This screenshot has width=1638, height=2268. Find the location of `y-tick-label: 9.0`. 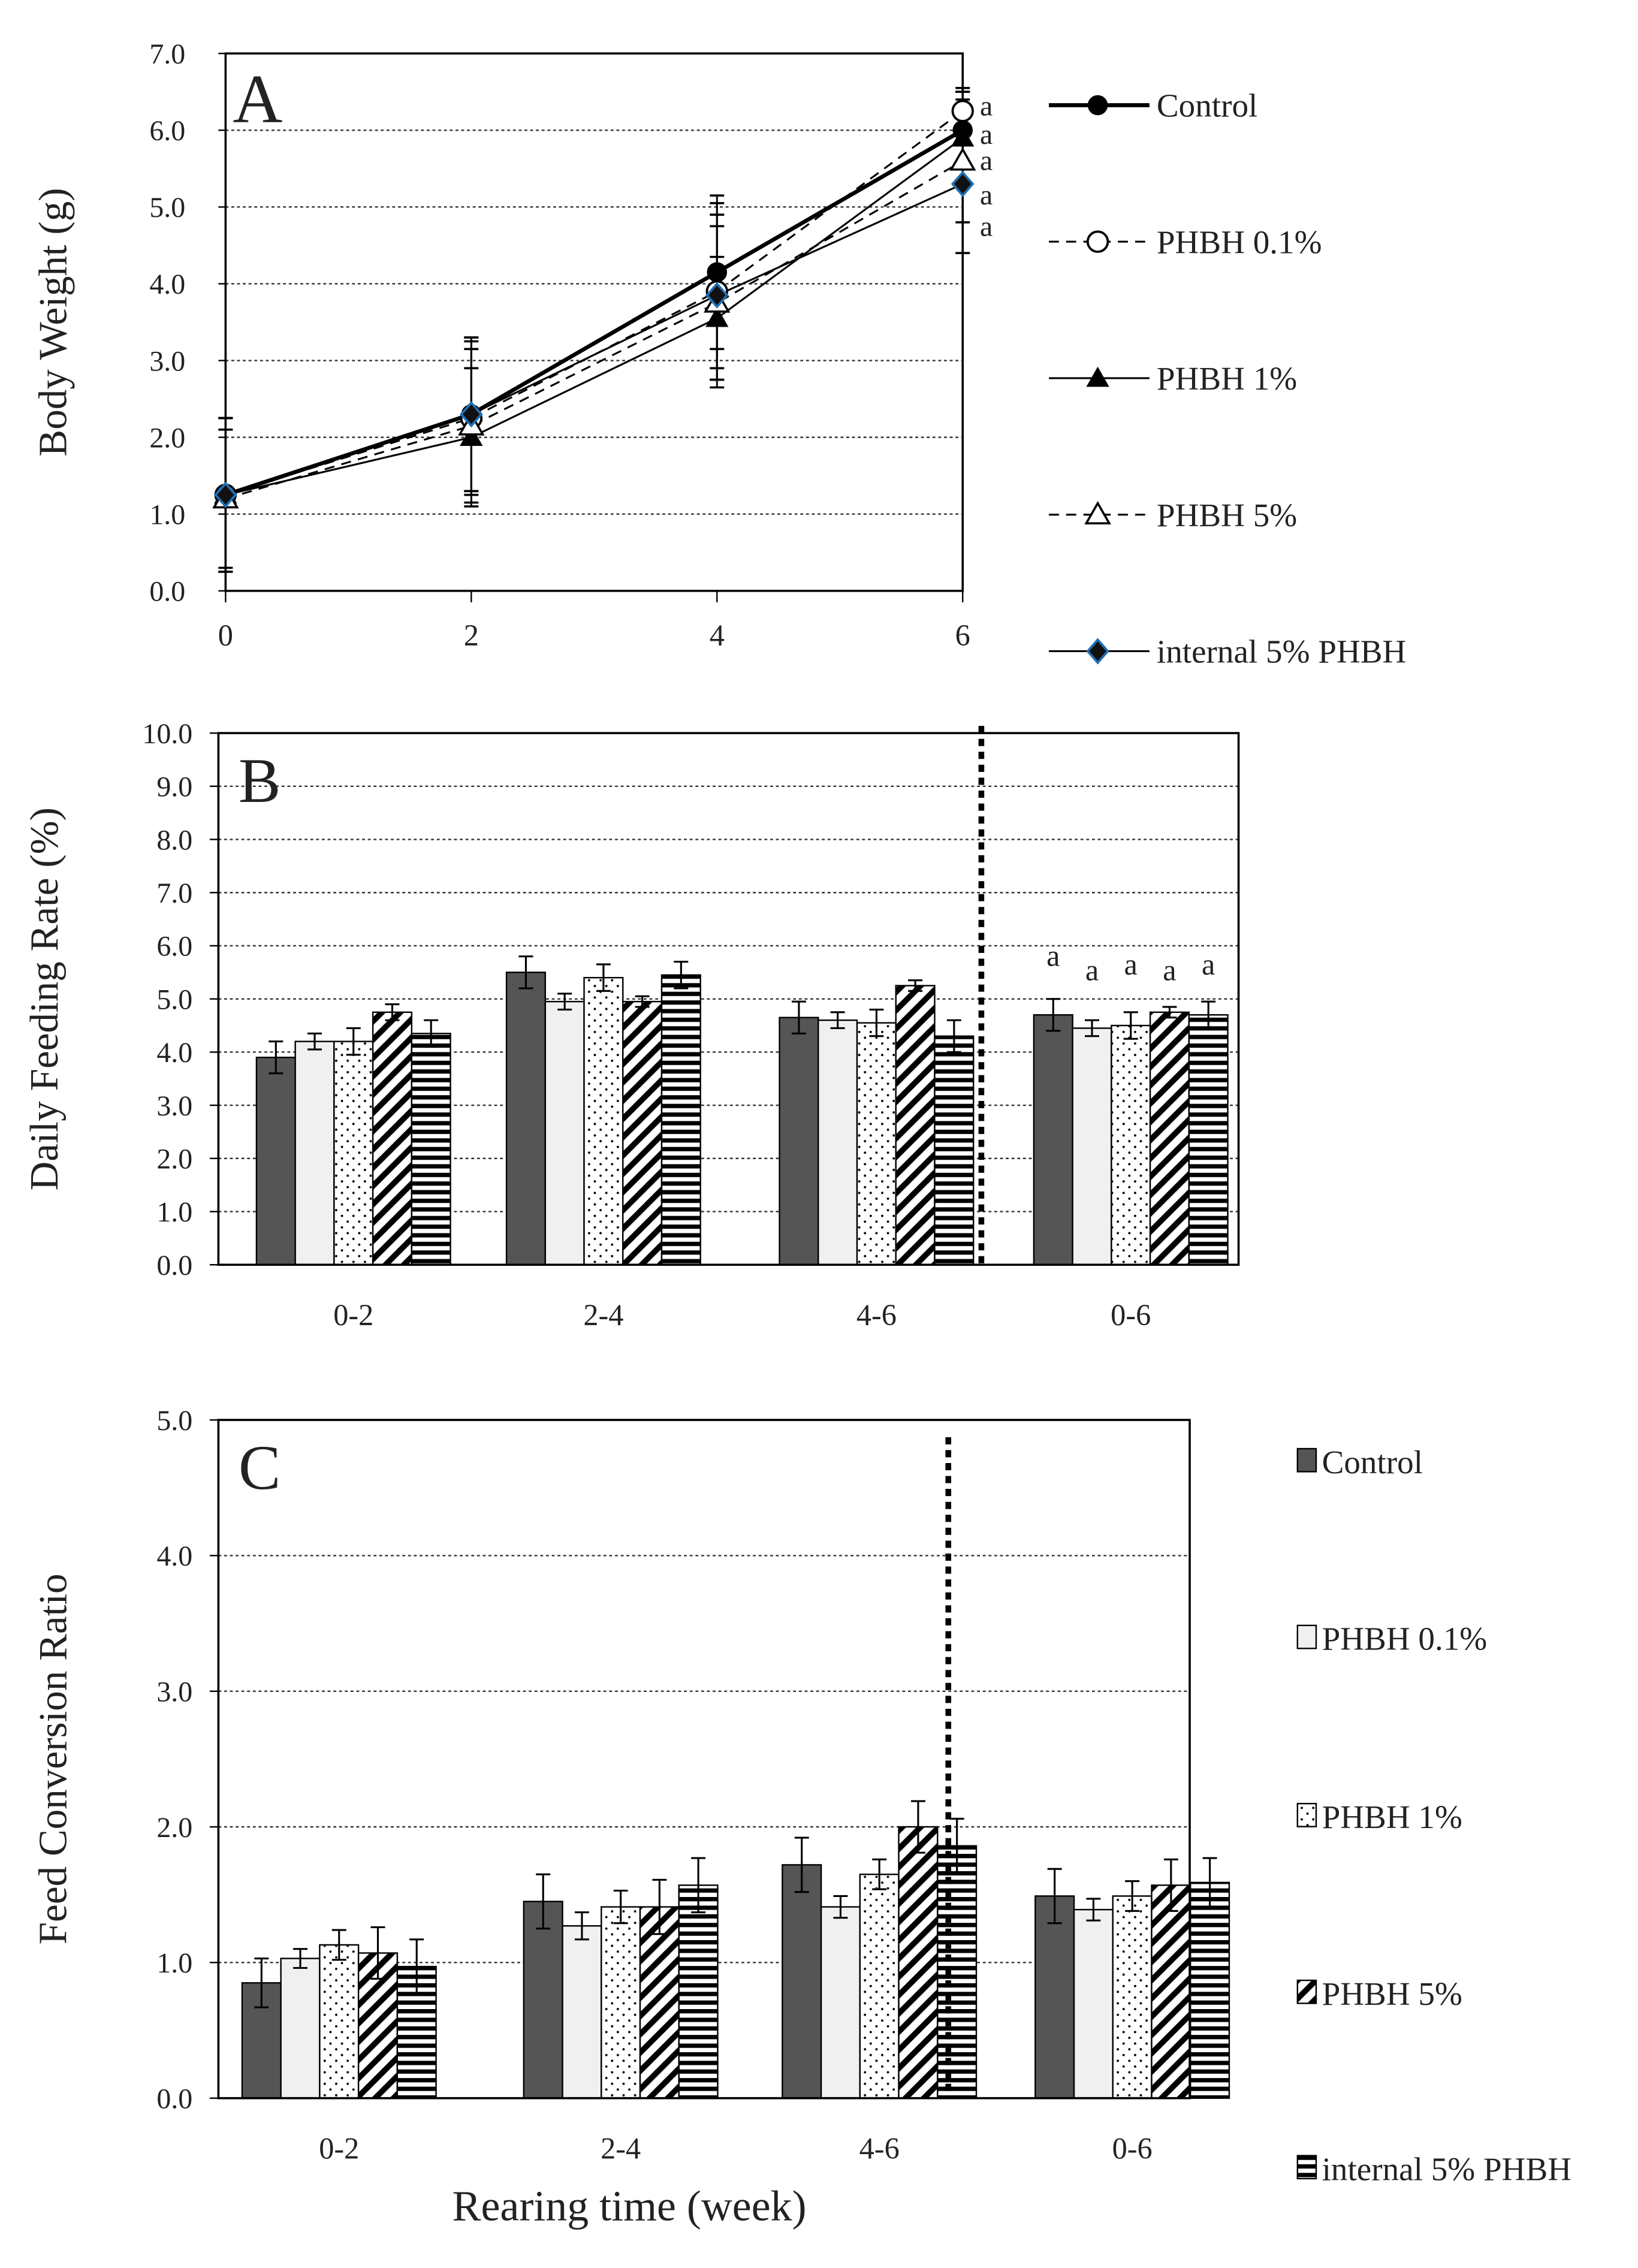

y-tick-label: 9.0 is located at coordinates (174, 787).